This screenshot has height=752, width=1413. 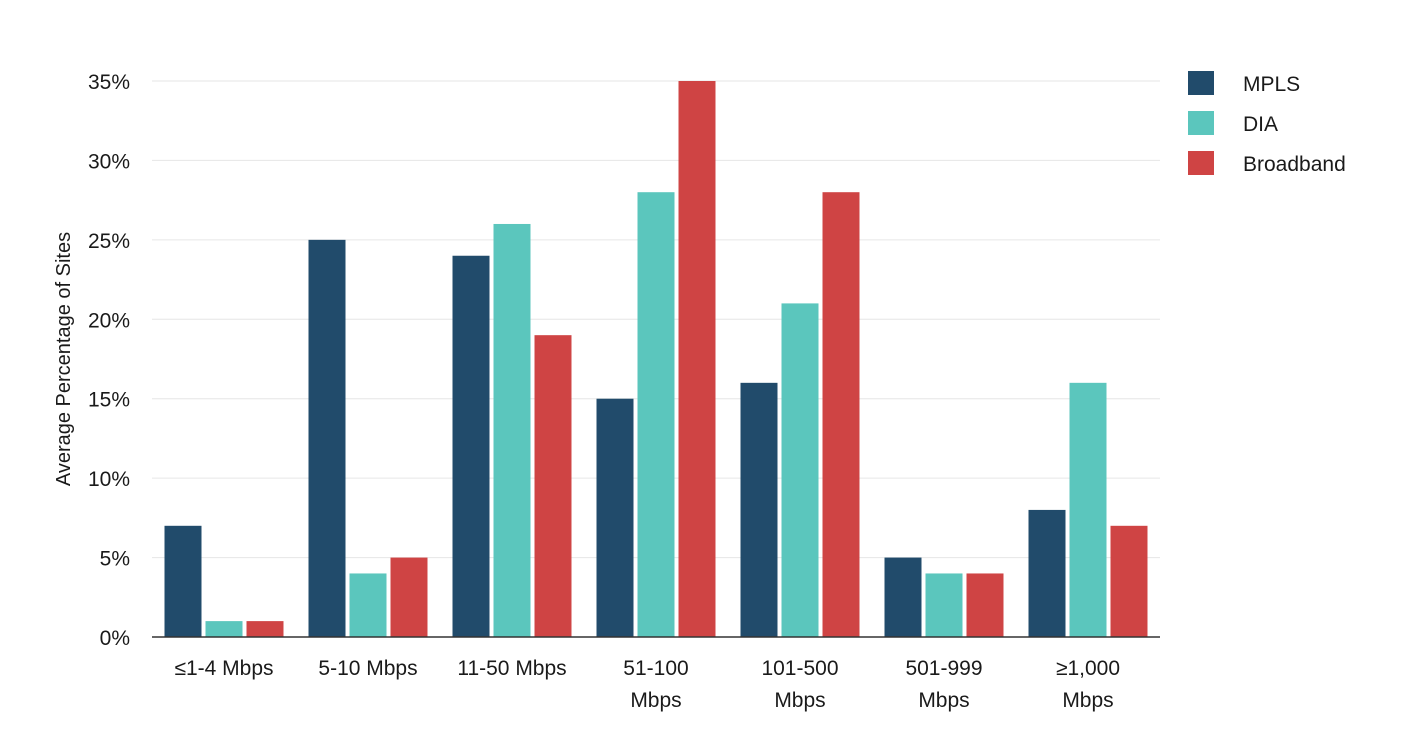 What do you see at coordinates (109, 82) in the screenshot?
I see `y-tick-label: 35%` at bounding box center [109, 82].